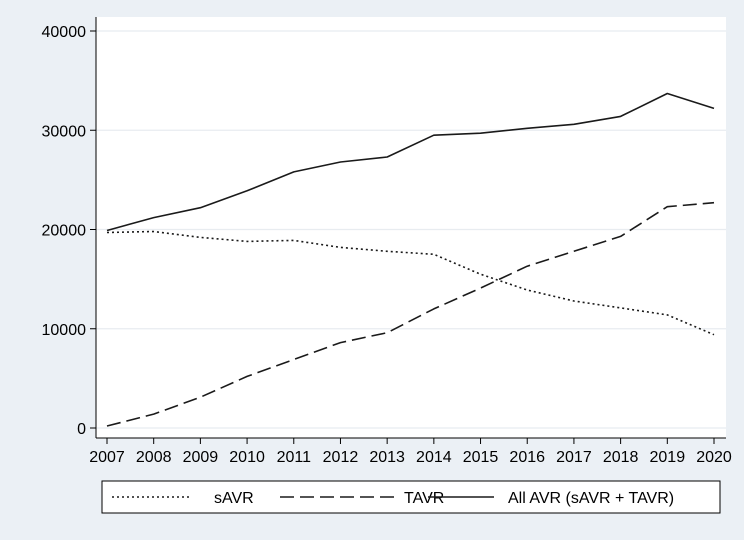 The width and height of the screenshot is (744, 540). What do you see at coordinates (294, 457) in the screenshot?
I see `x-tick-label: 2011` at bounding box center [294, 457].